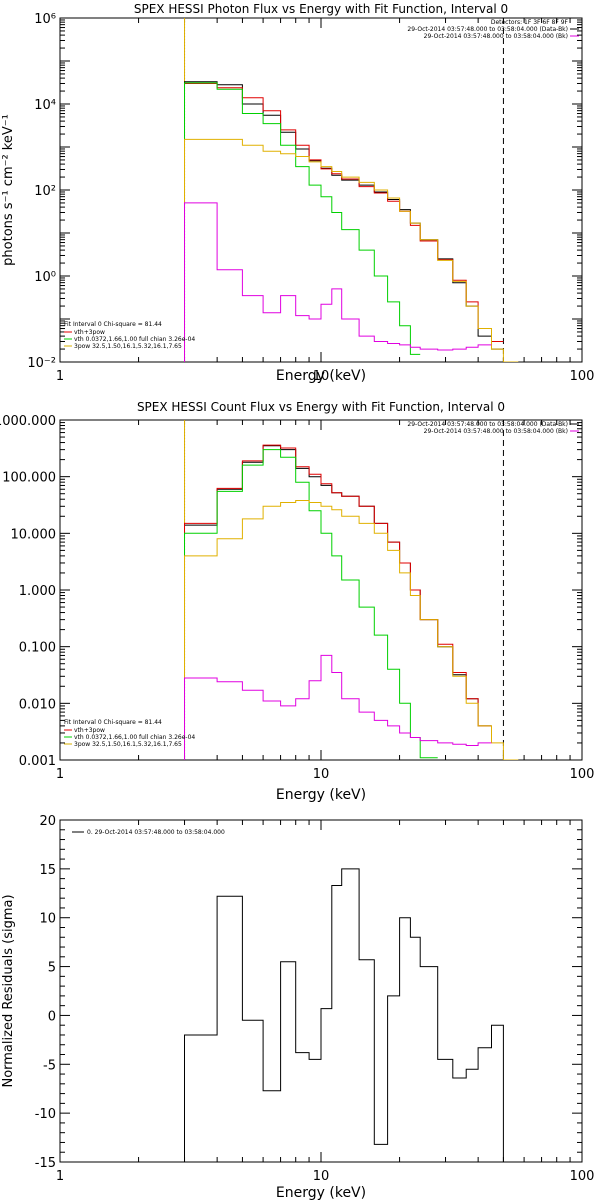  What do you see at coordinates (530, 22) in the screenshot?
I see `legend-header: Detectors: 1F 3F 6F 8F 9F` at bounding box center [530, 22].